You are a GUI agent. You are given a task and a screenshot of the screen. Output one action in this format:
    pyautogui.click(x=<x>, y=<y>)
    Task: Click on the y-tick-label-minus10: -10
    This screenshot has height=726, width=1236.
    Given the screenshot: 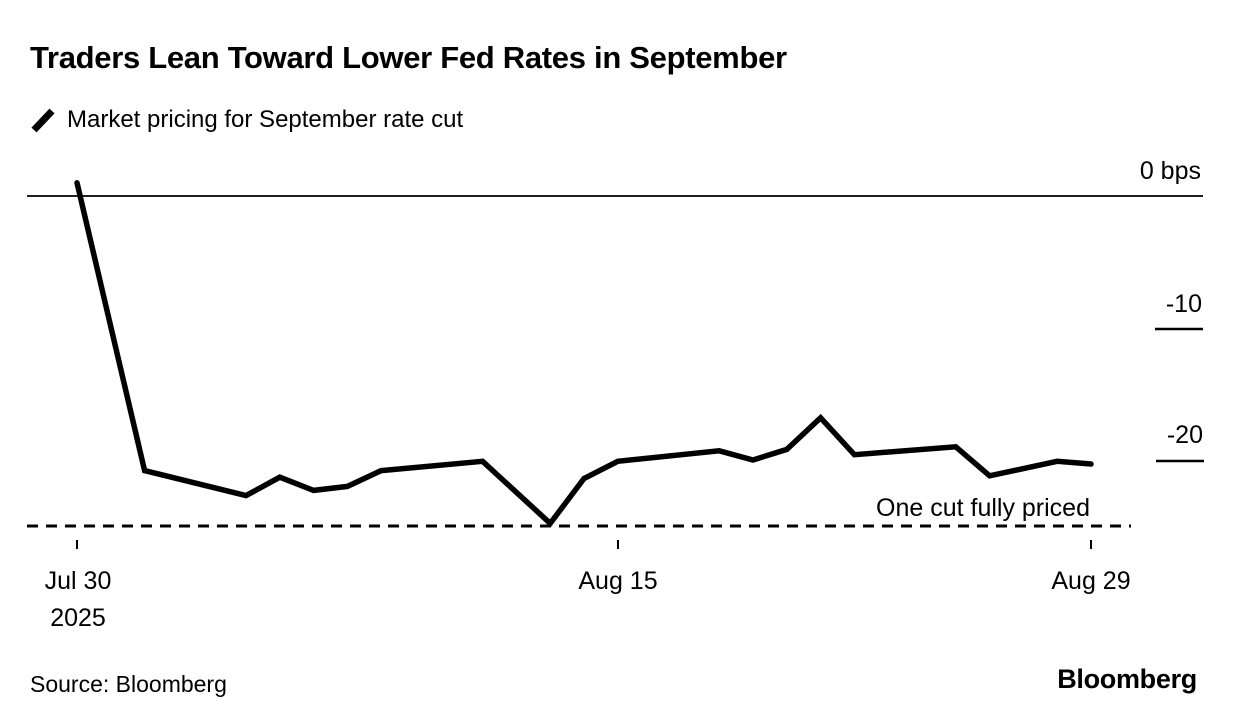 What is the action you would take?
    pyautogui.click(x=1184, y=304)
    